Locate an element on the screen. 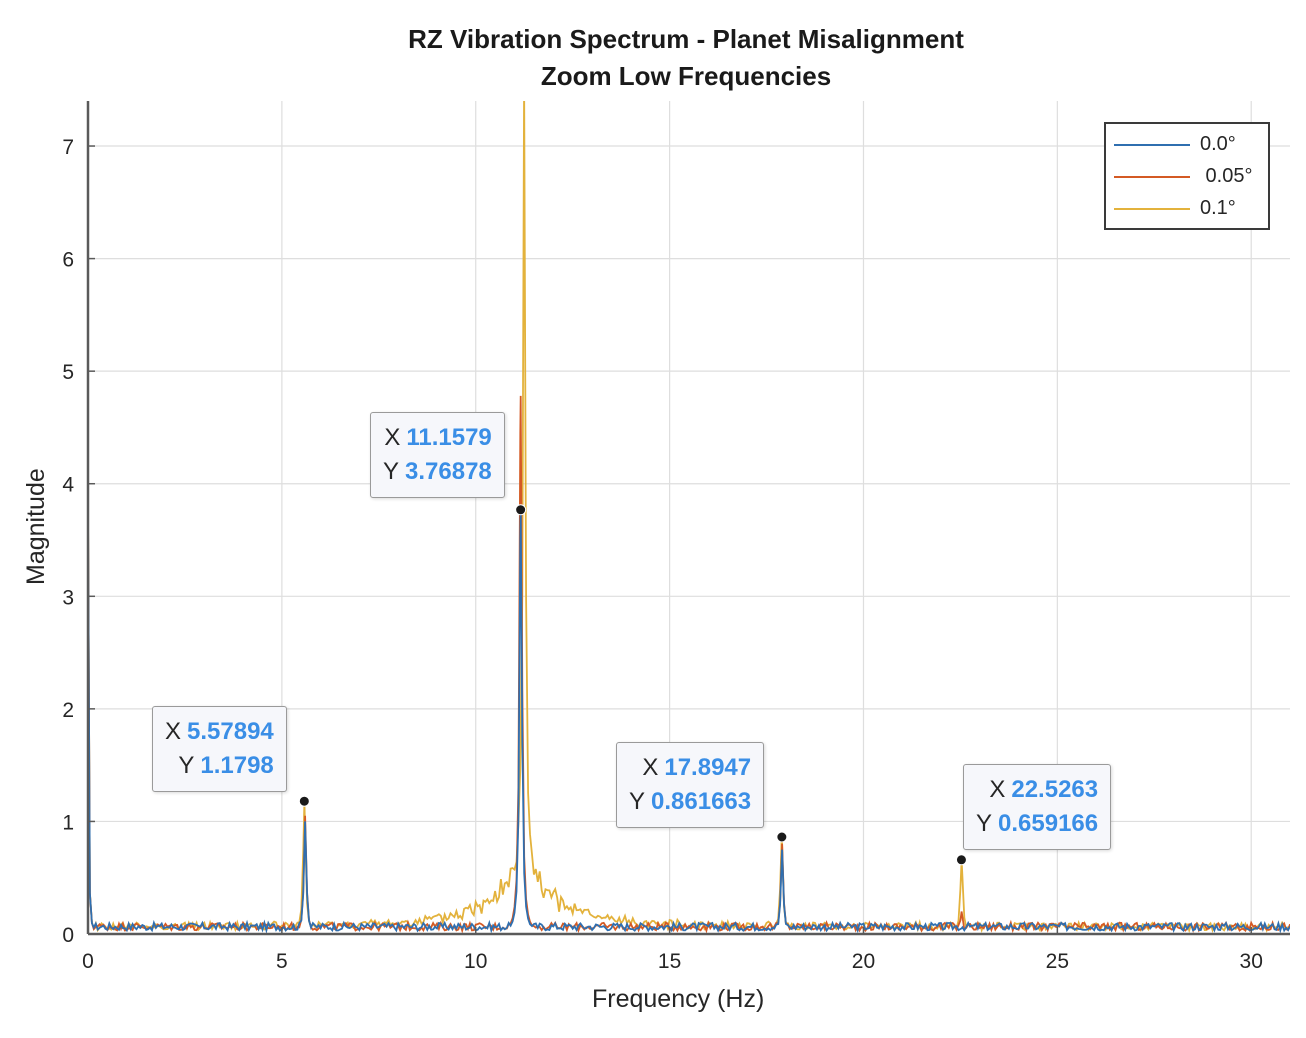 The width and height of the screenshot is (1306, 1038). legend-label-2: 0.1° is located at coordinates (1218, 208).